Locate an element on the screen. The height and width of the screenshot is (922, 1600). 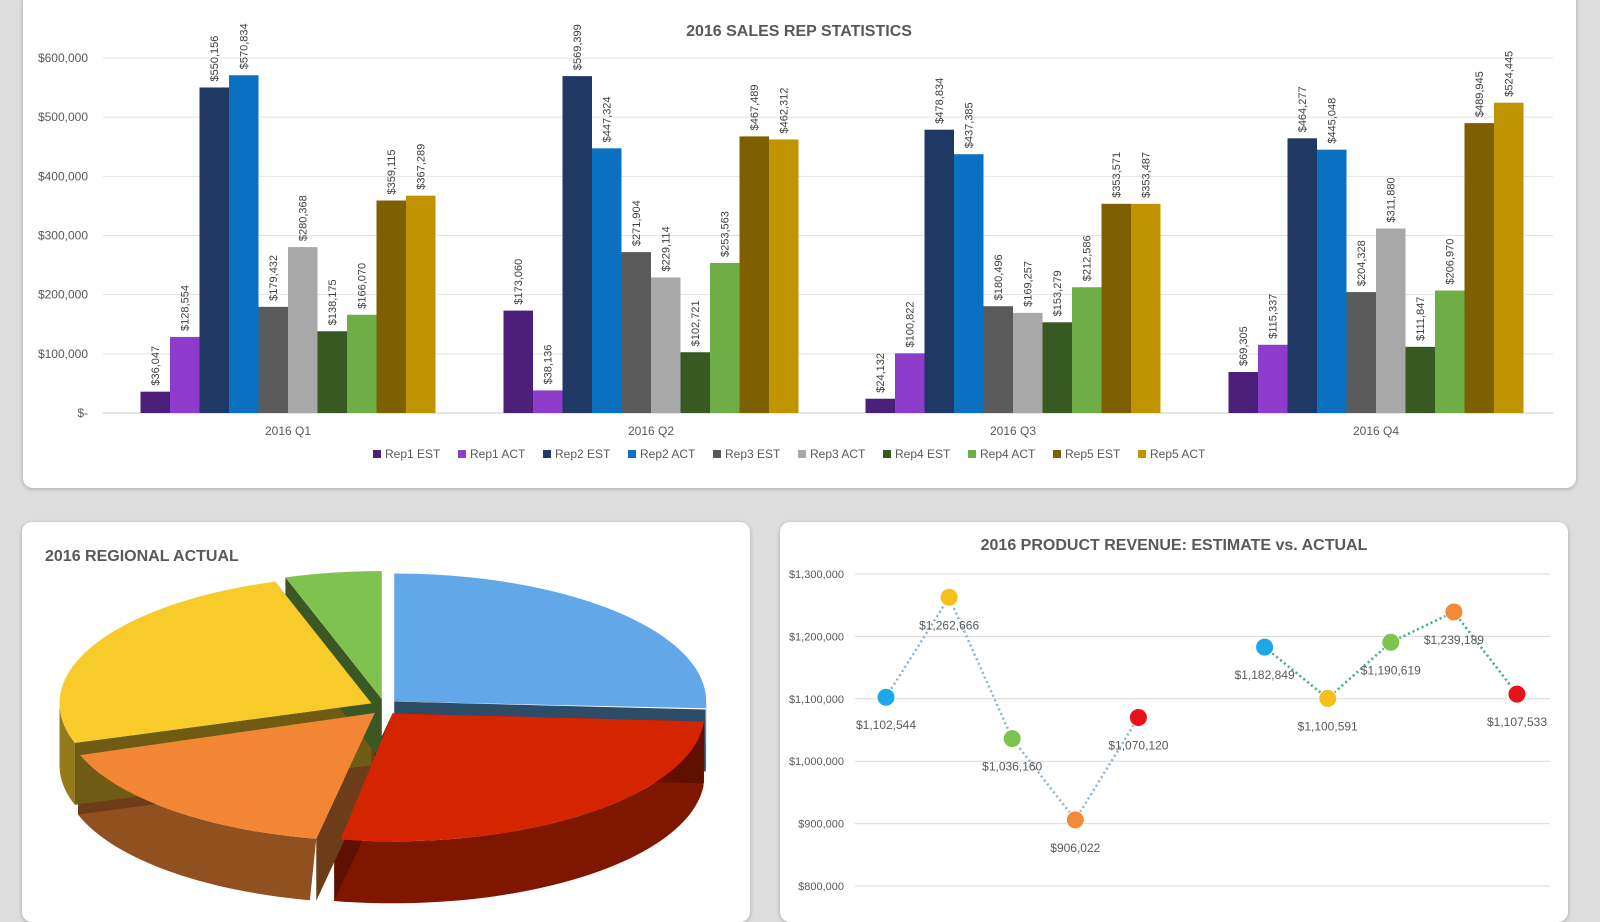
bar-data-label: $464,277 is located at coordinates (1303, 109).